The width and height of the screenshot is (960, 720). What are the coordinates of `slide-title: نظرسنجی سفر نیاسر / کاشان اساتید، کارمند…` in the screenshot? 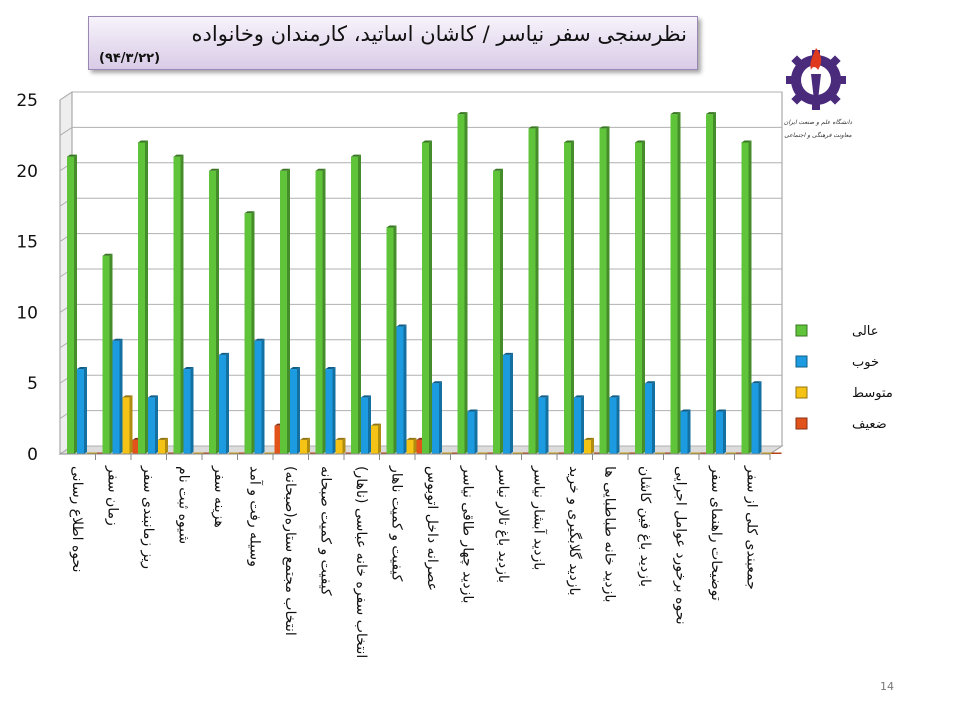 It's located at (439, 34).